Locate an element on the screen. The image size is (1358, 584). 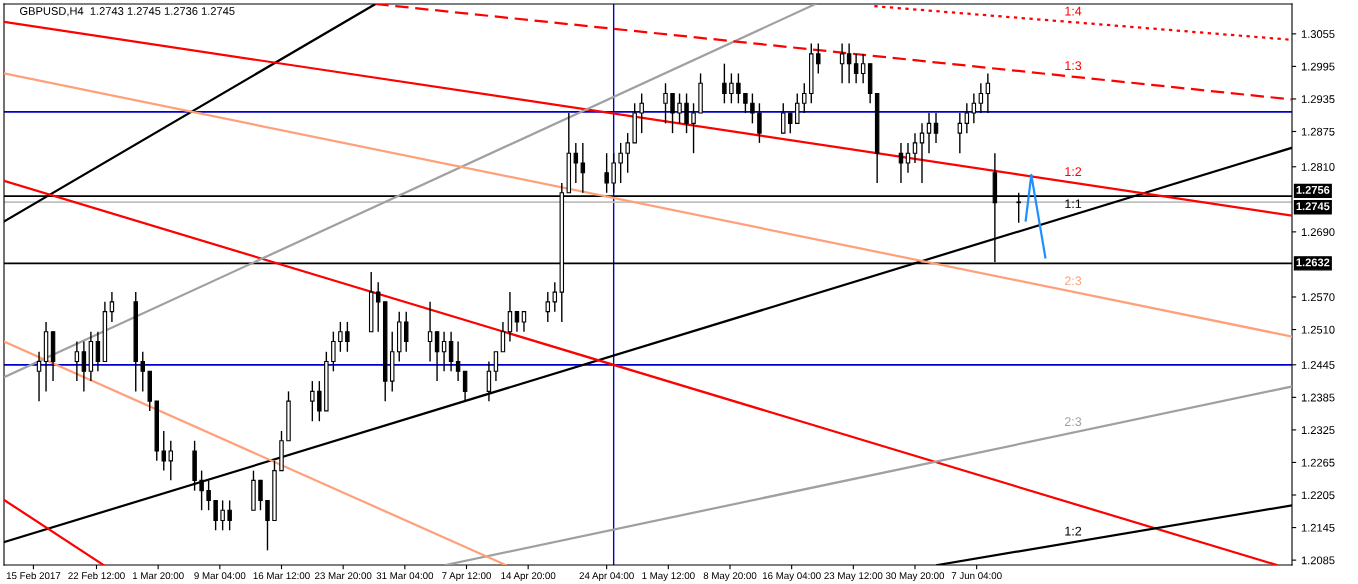
y-tick-label: 1.2875 is located at coordinates (1318, 131).